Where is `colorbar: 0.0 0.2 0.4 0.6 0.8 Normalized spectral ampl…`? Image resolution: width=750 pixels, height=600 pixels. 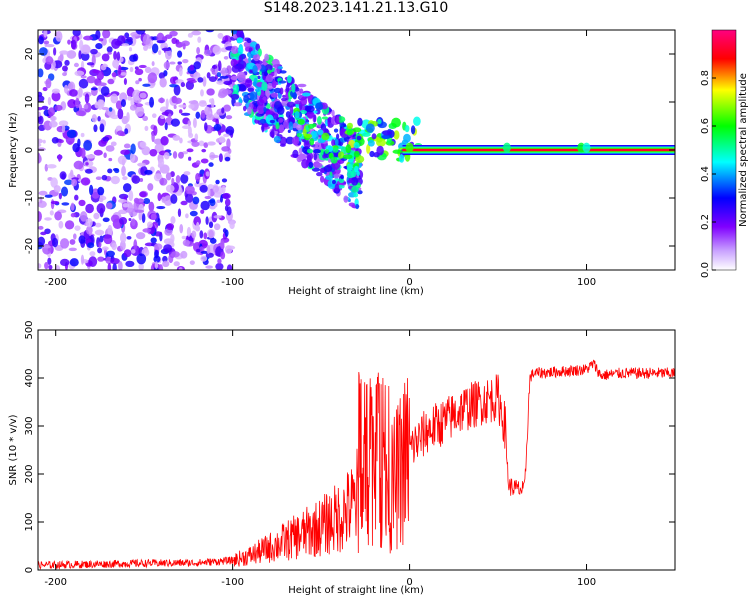
colorbar: 0.0 0.2 0.4 0.6 0.8 Normalized spectral ampl… is located at coordinates (724, 153).